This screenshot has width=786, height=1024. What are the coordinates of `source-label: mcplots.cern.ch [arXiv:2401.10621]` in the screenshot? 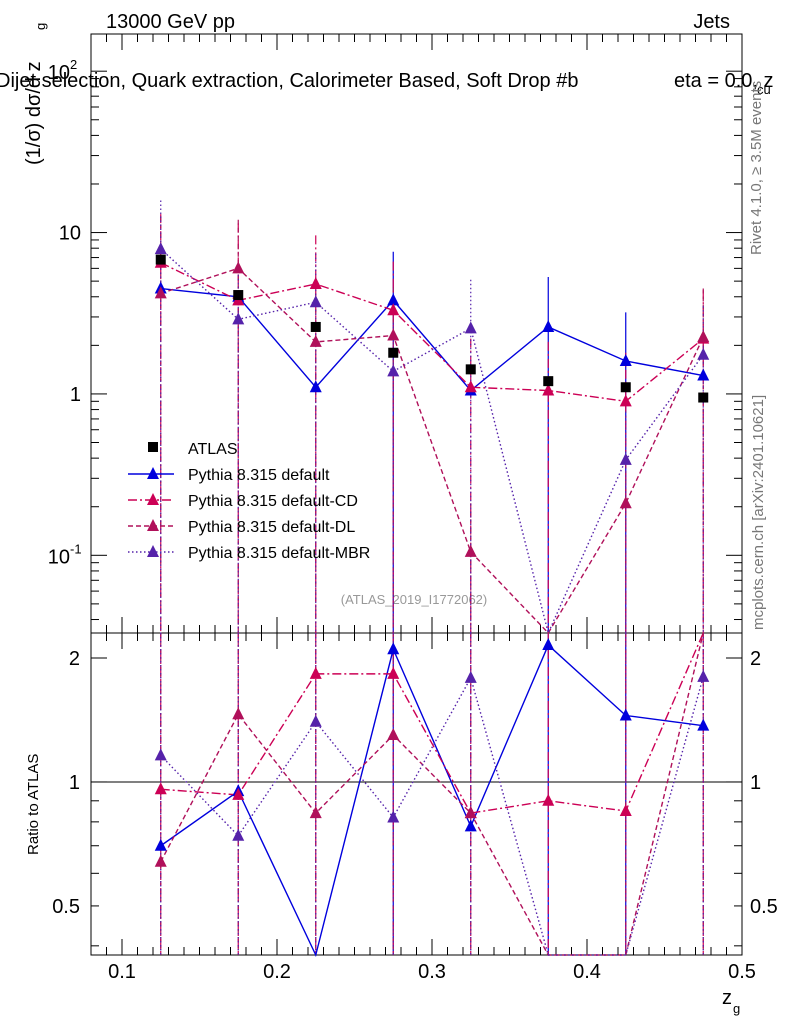 It's located at (758, 512).